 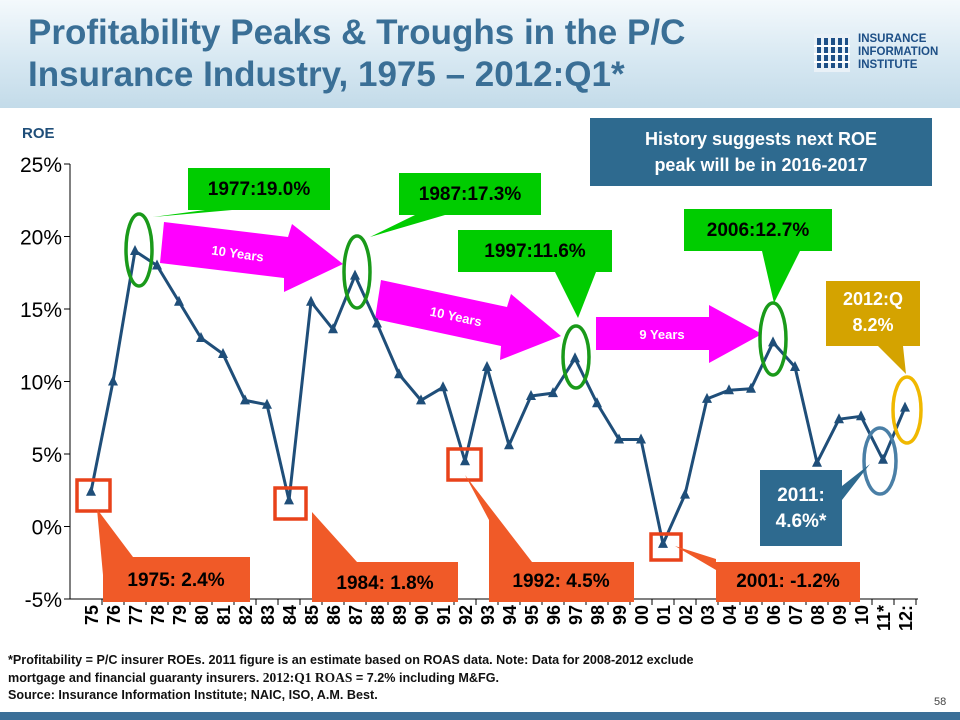 I want to click on peak-label-2006: 2006:12.7%, so click(x=758, y=230).